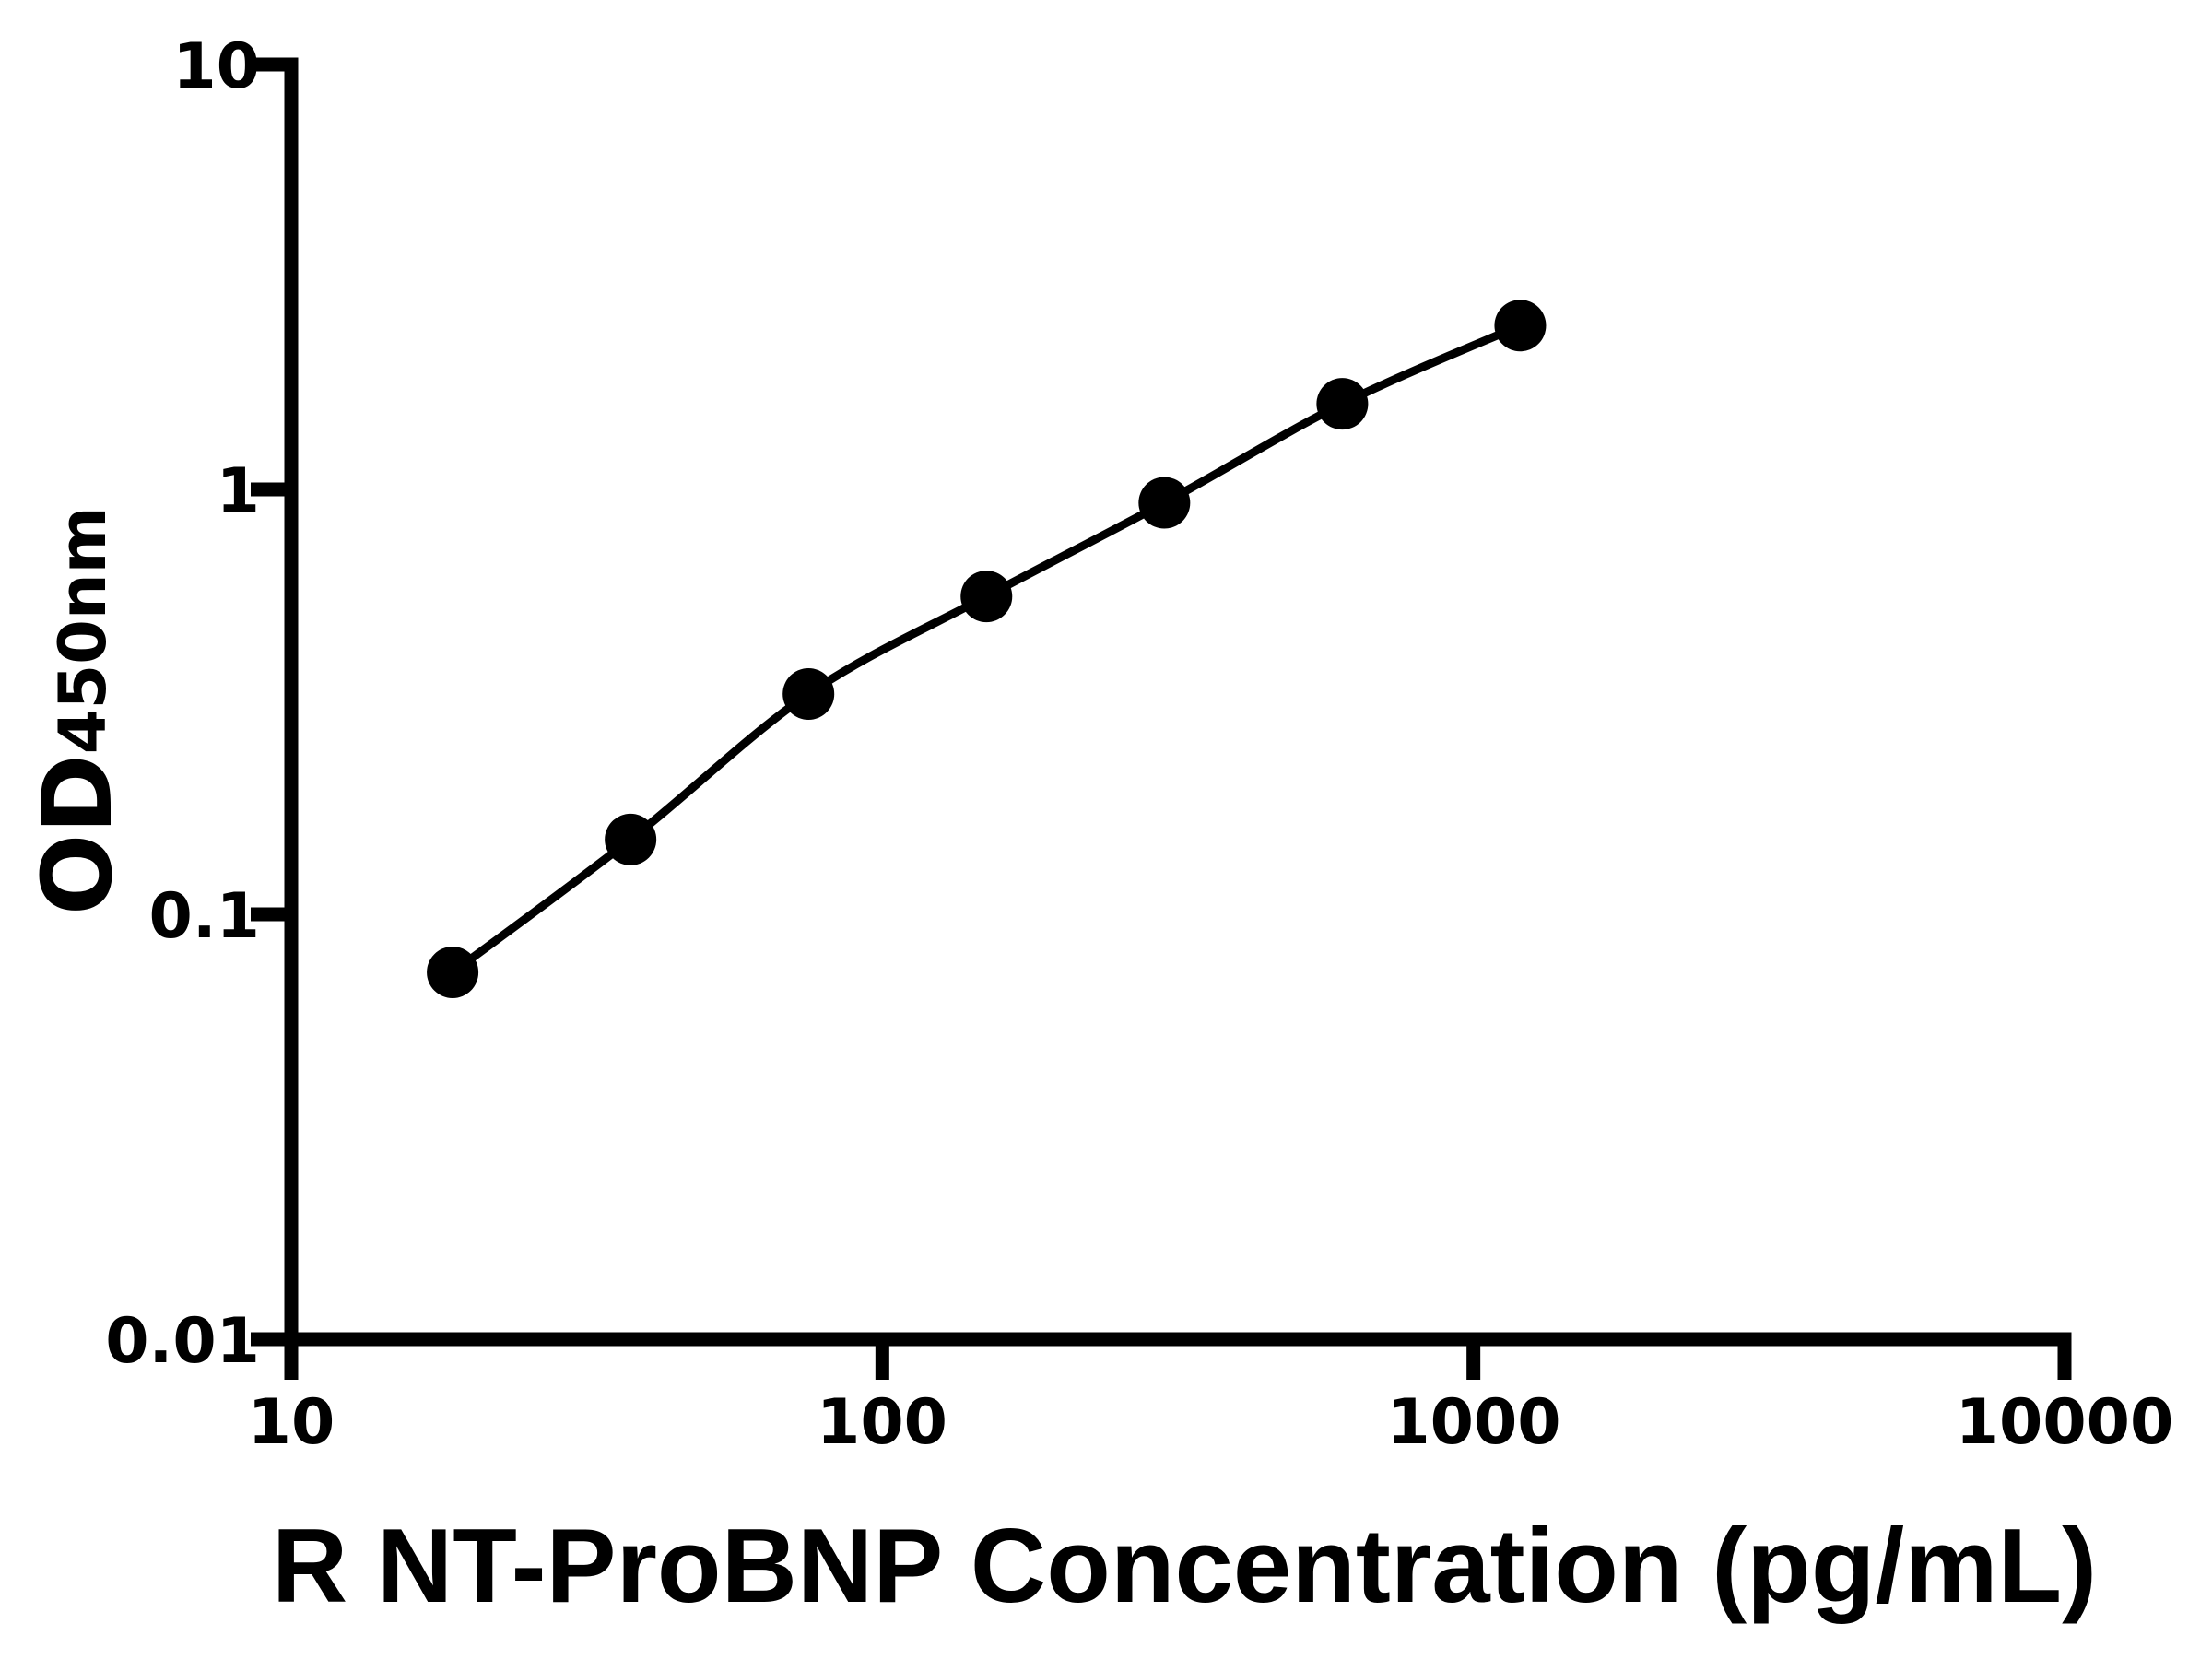 The image size is (2212, 1659). Describe the element at coordinates (204, 916) in the screenshot. I see `y-tick-label-0p1: 0.1` at that location.